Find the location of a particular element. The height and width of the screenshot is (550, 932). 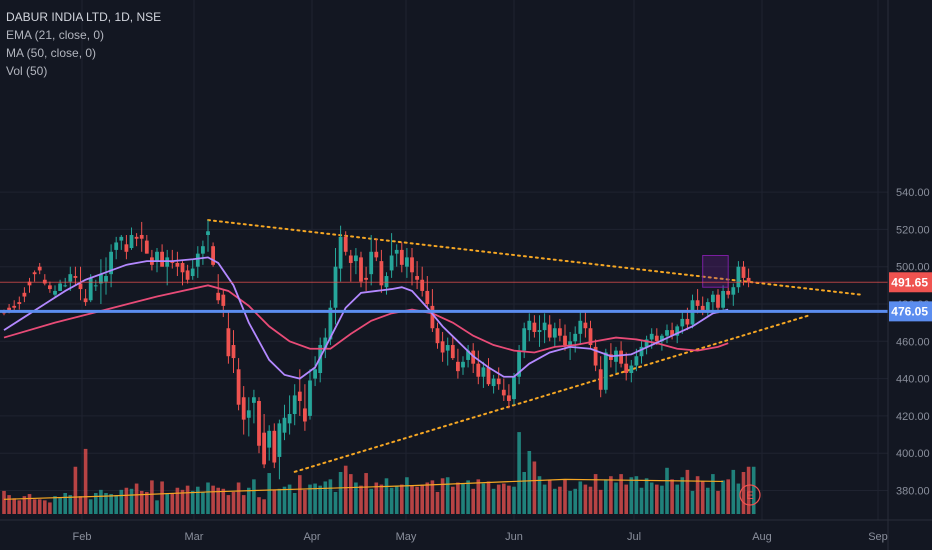

earnings-icon is located at coordinates (750, 495).